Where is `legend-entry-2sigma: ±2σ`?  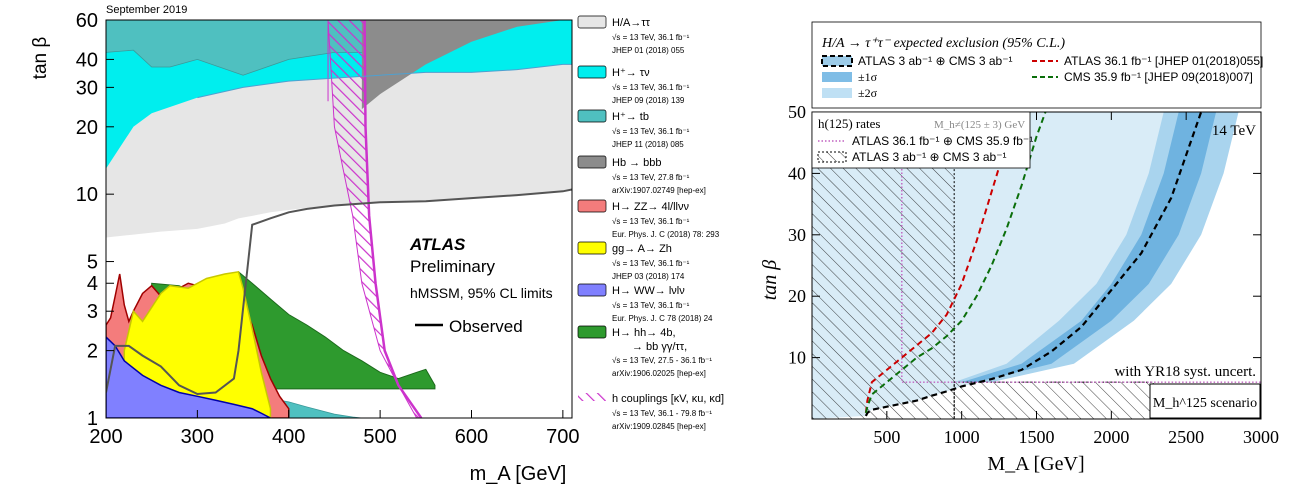 legend-entry-2sigma: ±2σ is located at coordinates (868, 93).